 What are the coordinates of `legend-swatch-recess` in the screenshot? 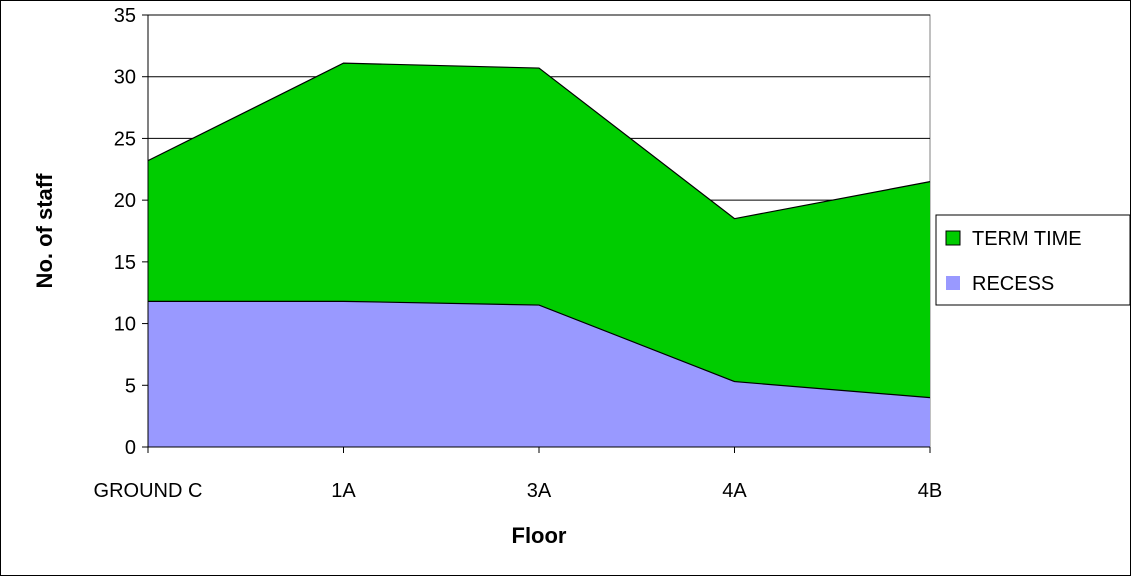 It's located at (953, 283).